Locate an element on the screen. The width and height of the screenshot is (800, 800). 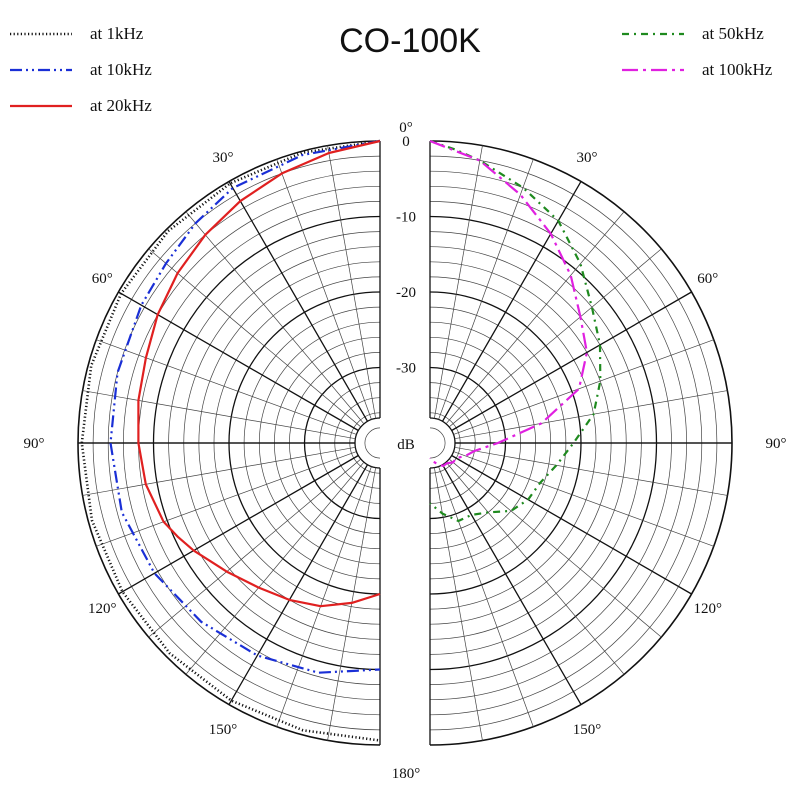
radial-tick: -30 is located at coordinates (406, 369).